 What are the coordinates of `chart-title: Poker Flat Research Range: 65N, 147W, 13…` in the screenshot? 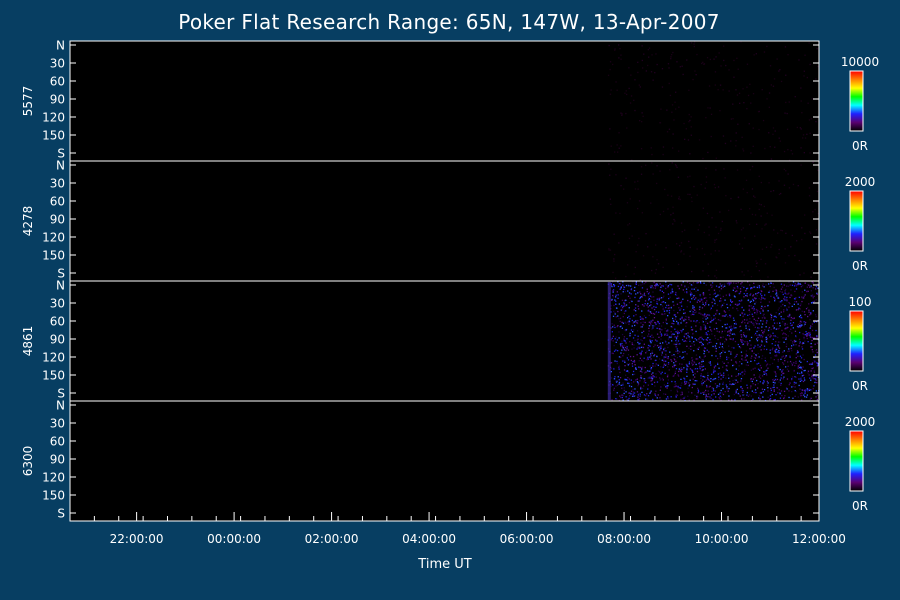 It's located at (449, 22).